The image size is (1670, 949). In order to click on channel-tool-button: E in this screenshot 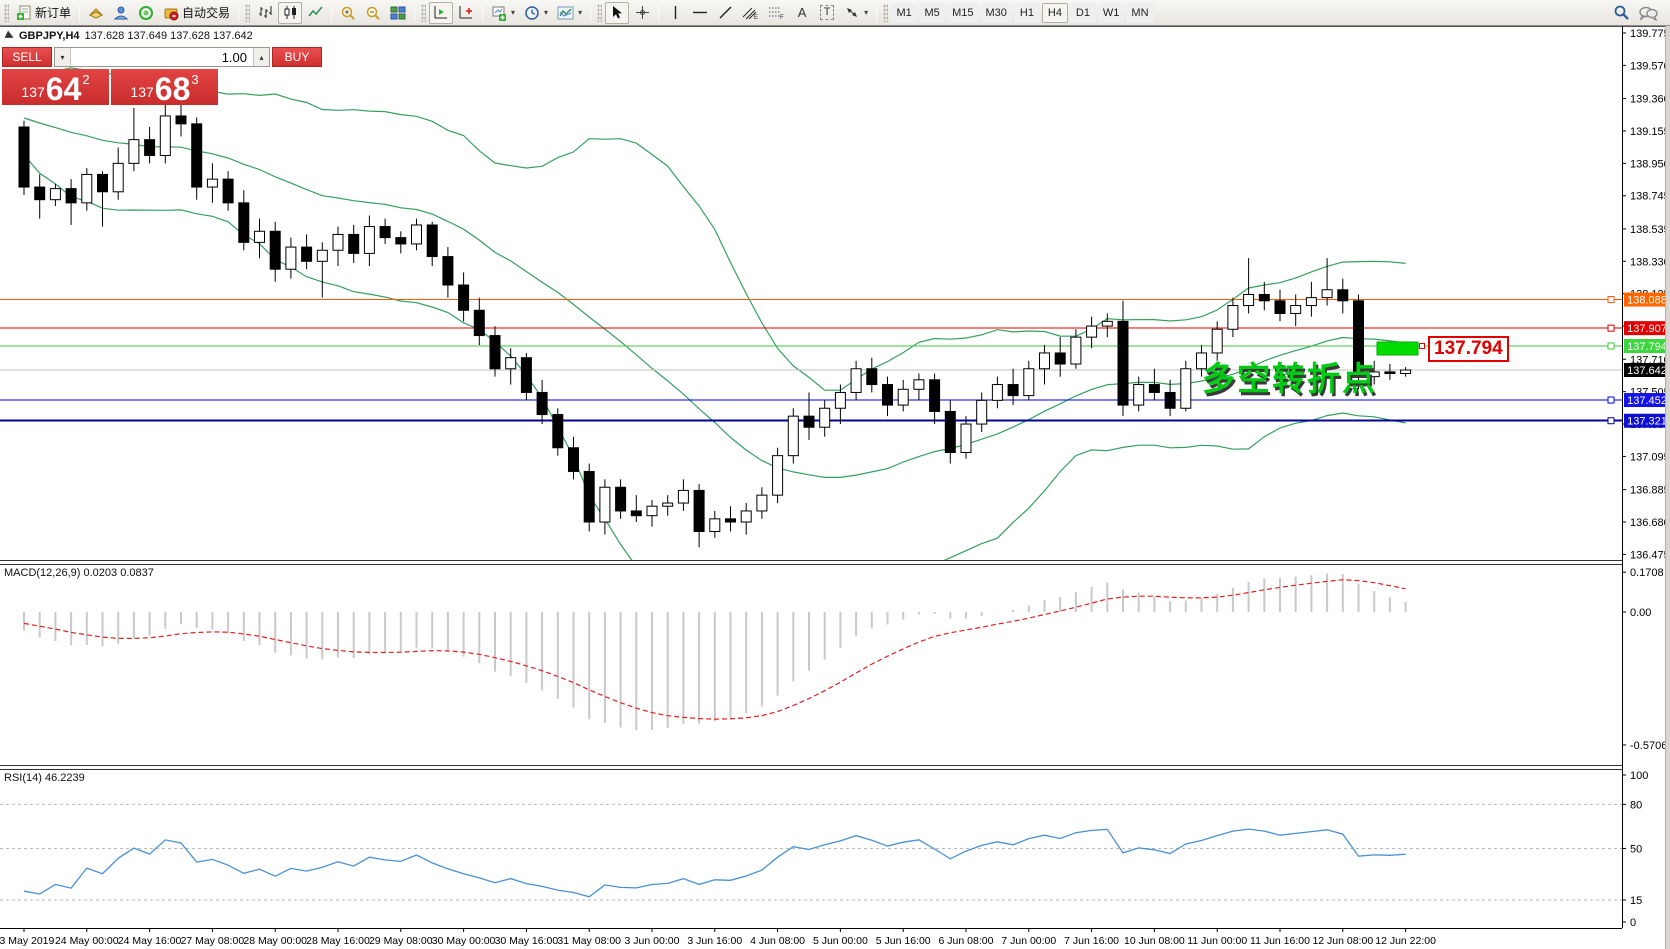, I will do `click(750, 13)`.